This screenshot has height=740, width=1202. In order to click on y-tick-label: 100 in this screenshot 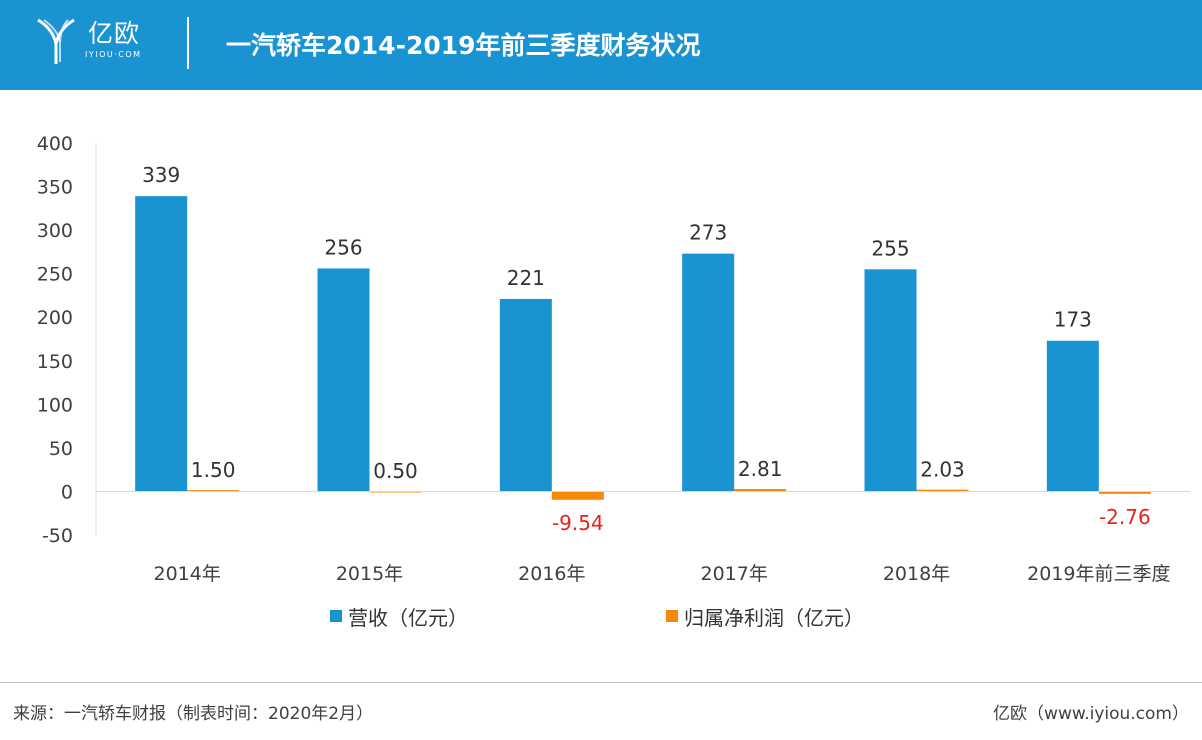, I will do `click(55, 405)`.